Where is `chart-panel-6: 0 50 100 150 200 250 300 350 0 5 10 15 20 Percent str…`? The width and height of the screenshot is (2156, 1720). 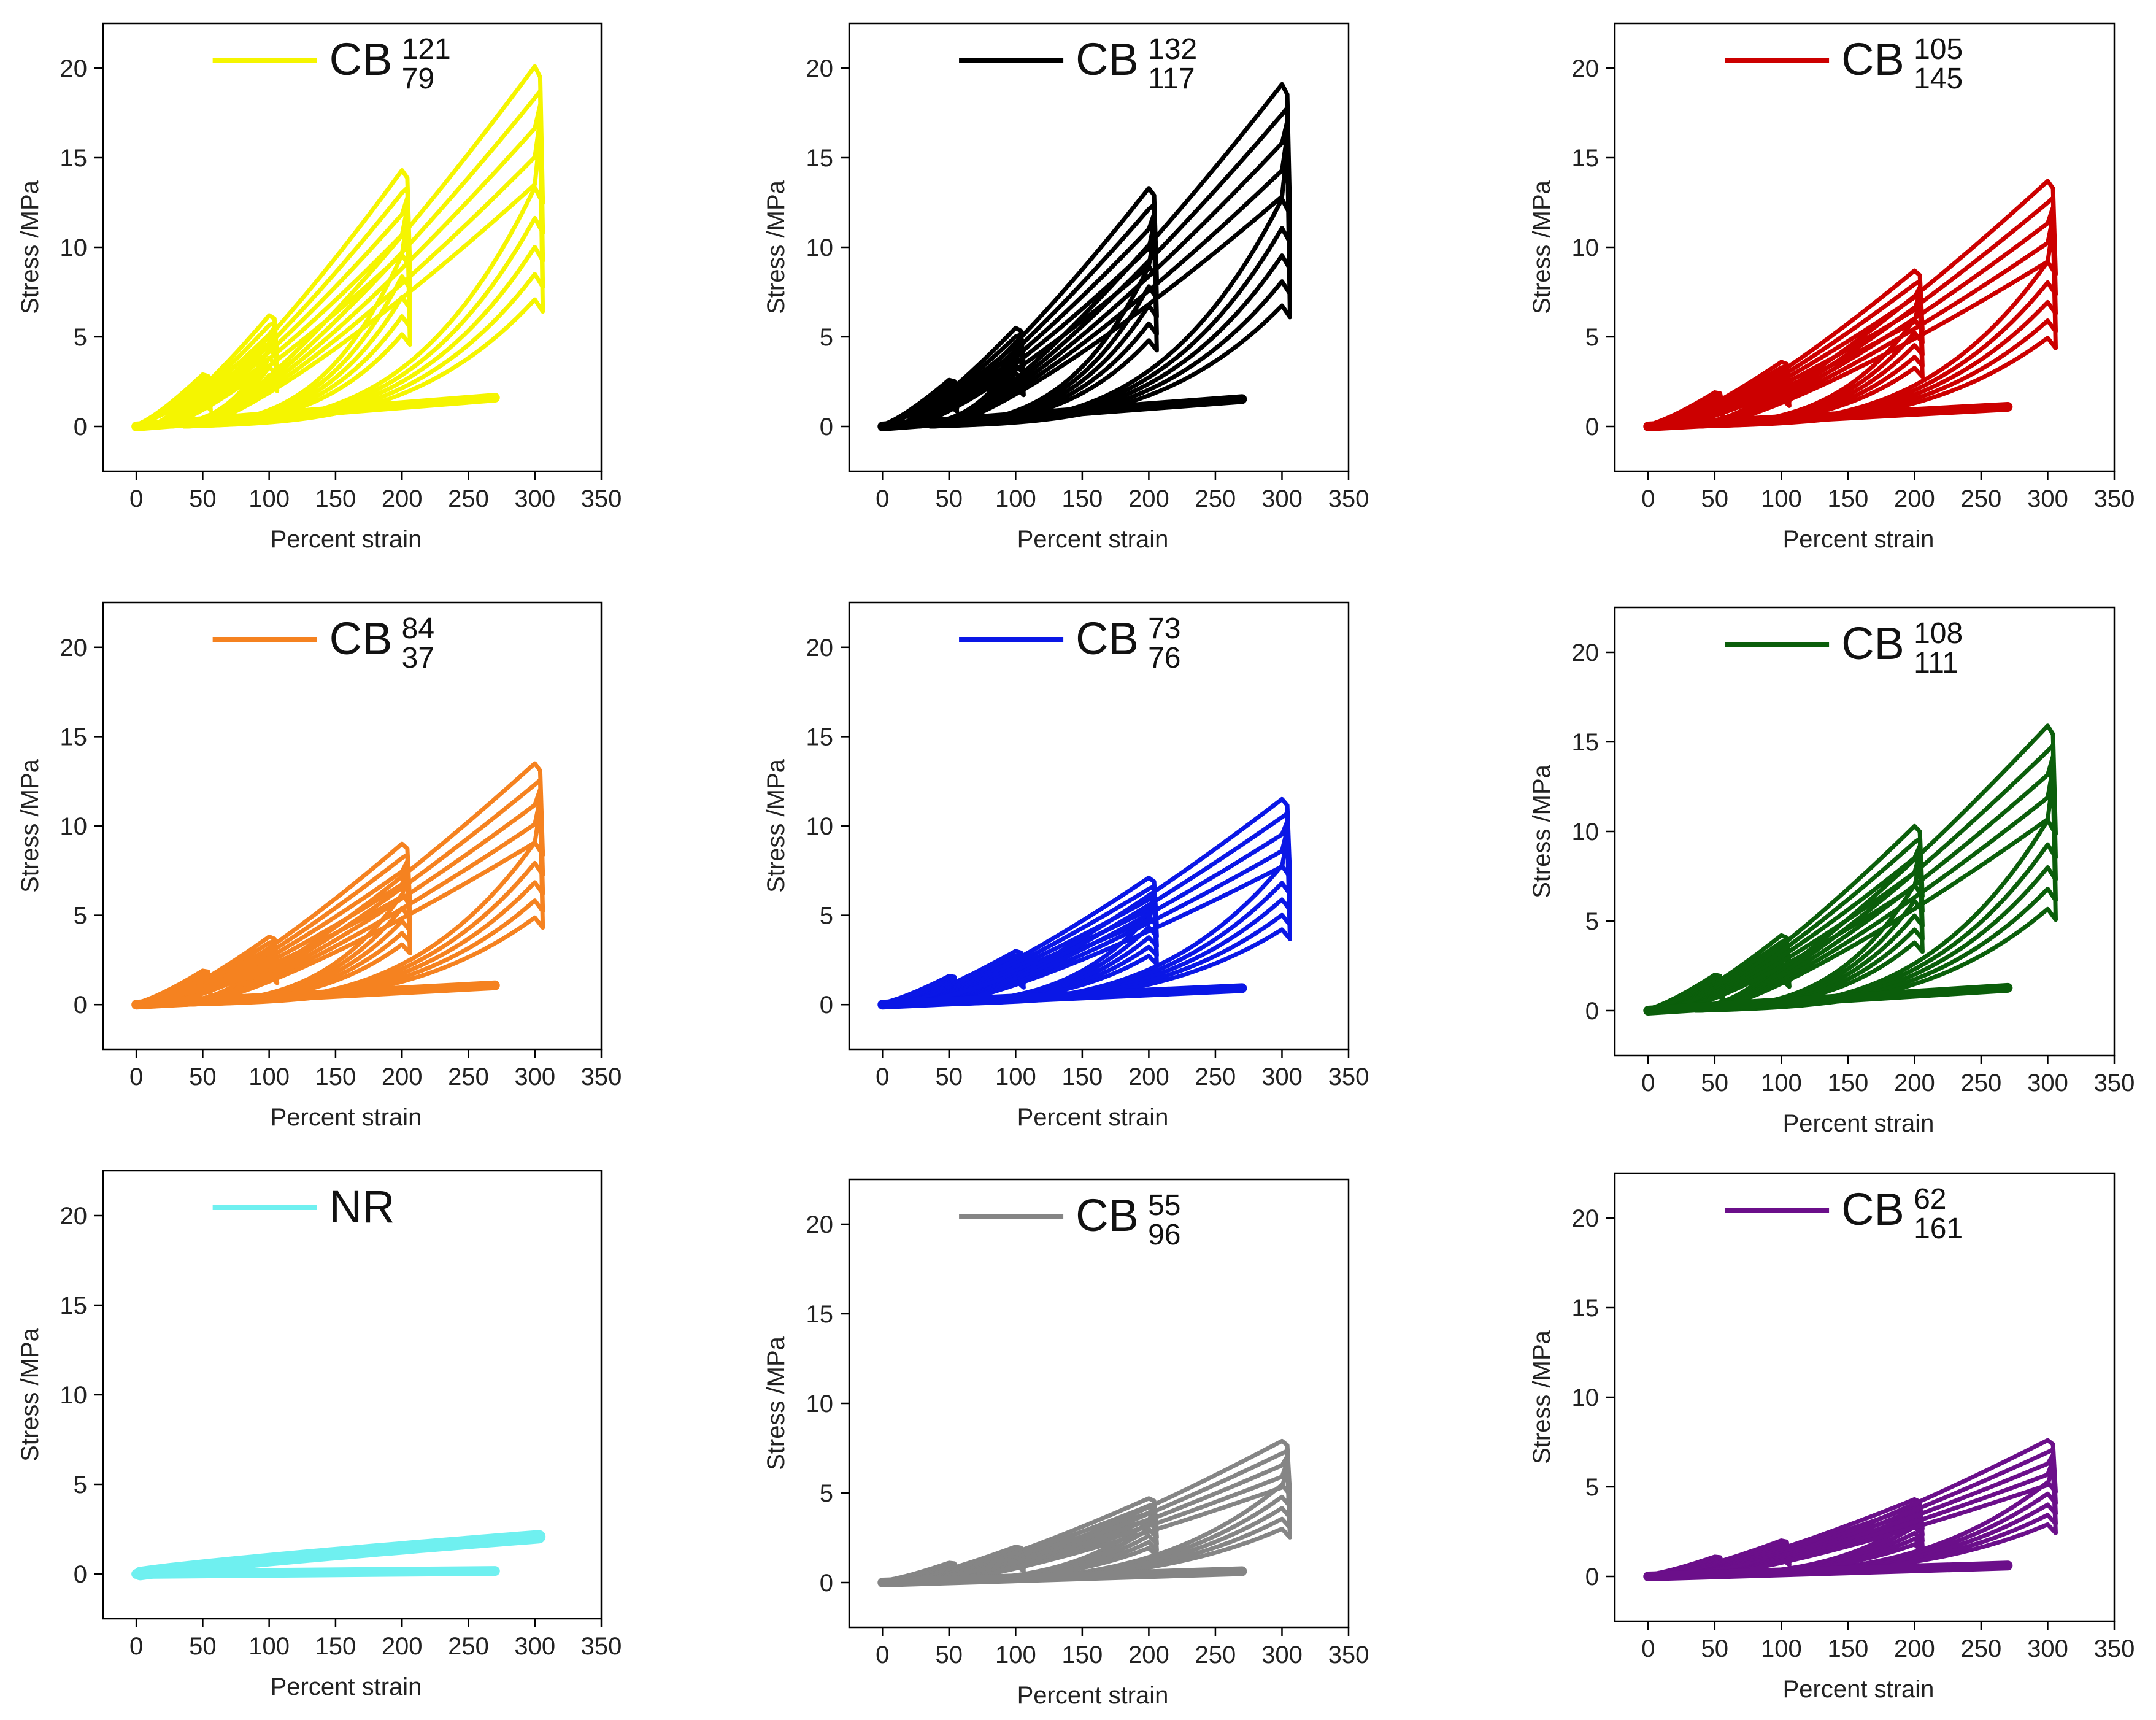
chart-panel-6: 0 50 100 150 200 250 300 350 0 5 10 15 20 Percent str… is located at coordinates (1832, 872).